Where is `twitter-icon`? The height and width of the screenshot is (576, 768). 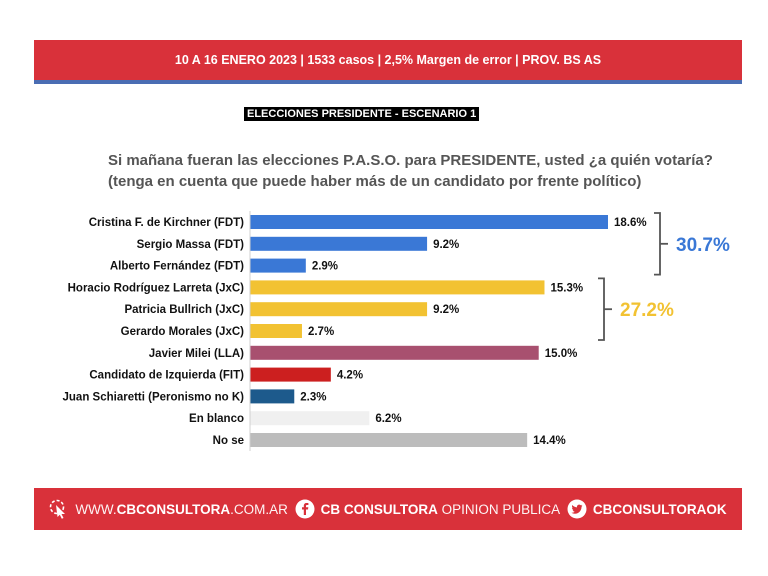 twitter-icon is located at coordinates (577, 509).